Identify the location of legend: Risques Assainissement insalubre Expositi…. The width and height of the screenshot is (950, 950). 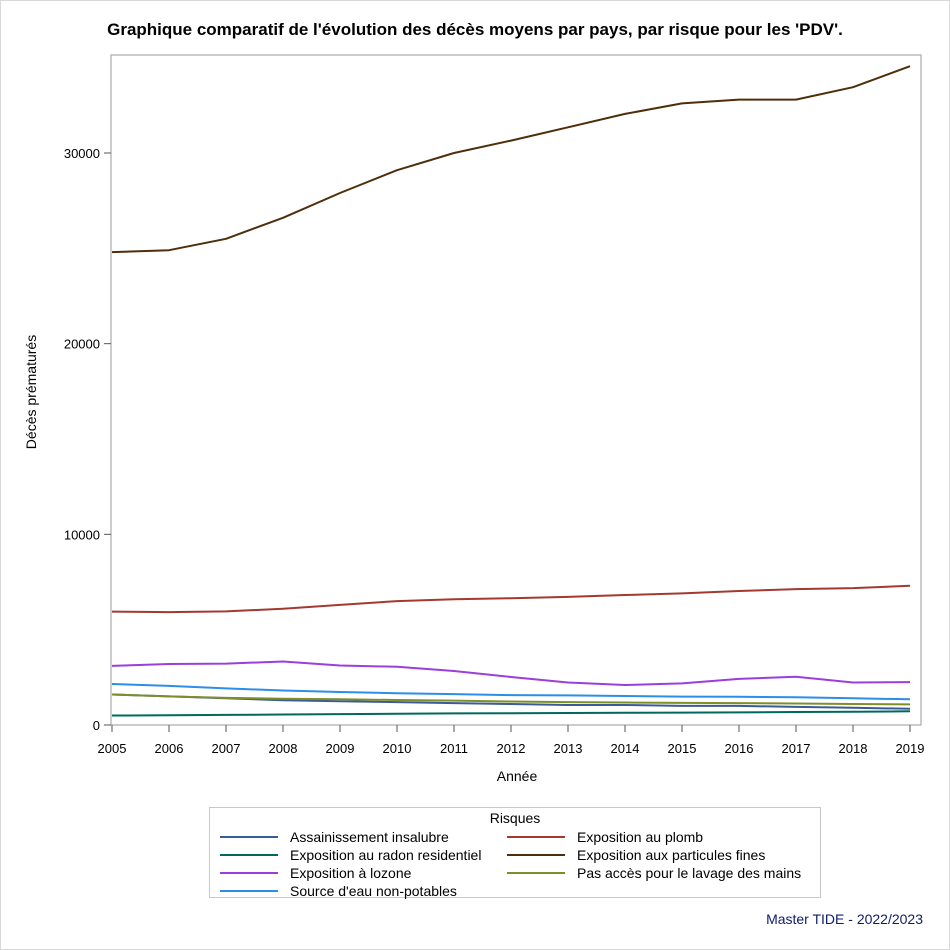
(515, 853).